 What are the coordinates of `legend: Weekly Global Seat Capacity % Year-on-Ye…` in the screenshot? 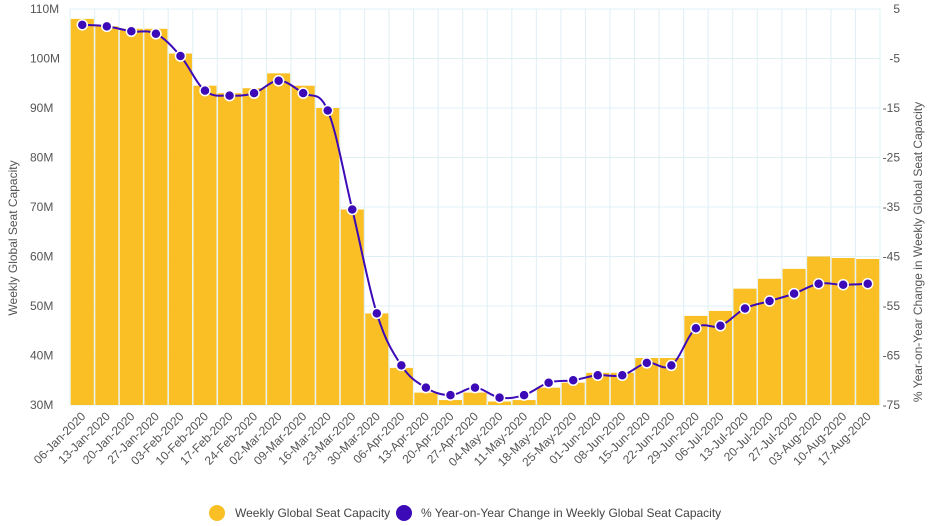 It's located at (465, 513).